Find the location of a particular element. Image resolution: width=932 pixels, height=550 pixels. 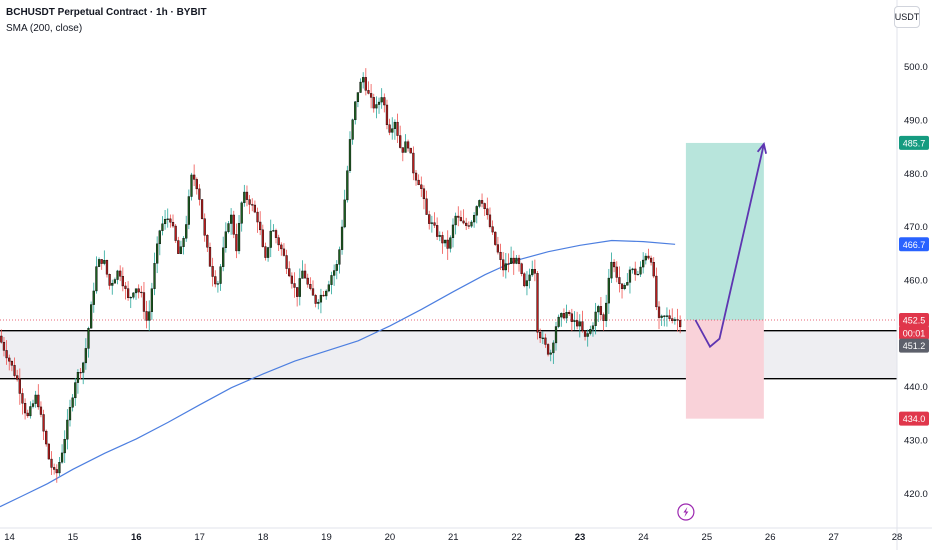

price-tag-label: 00:01 is located at coordinates (914, 333).